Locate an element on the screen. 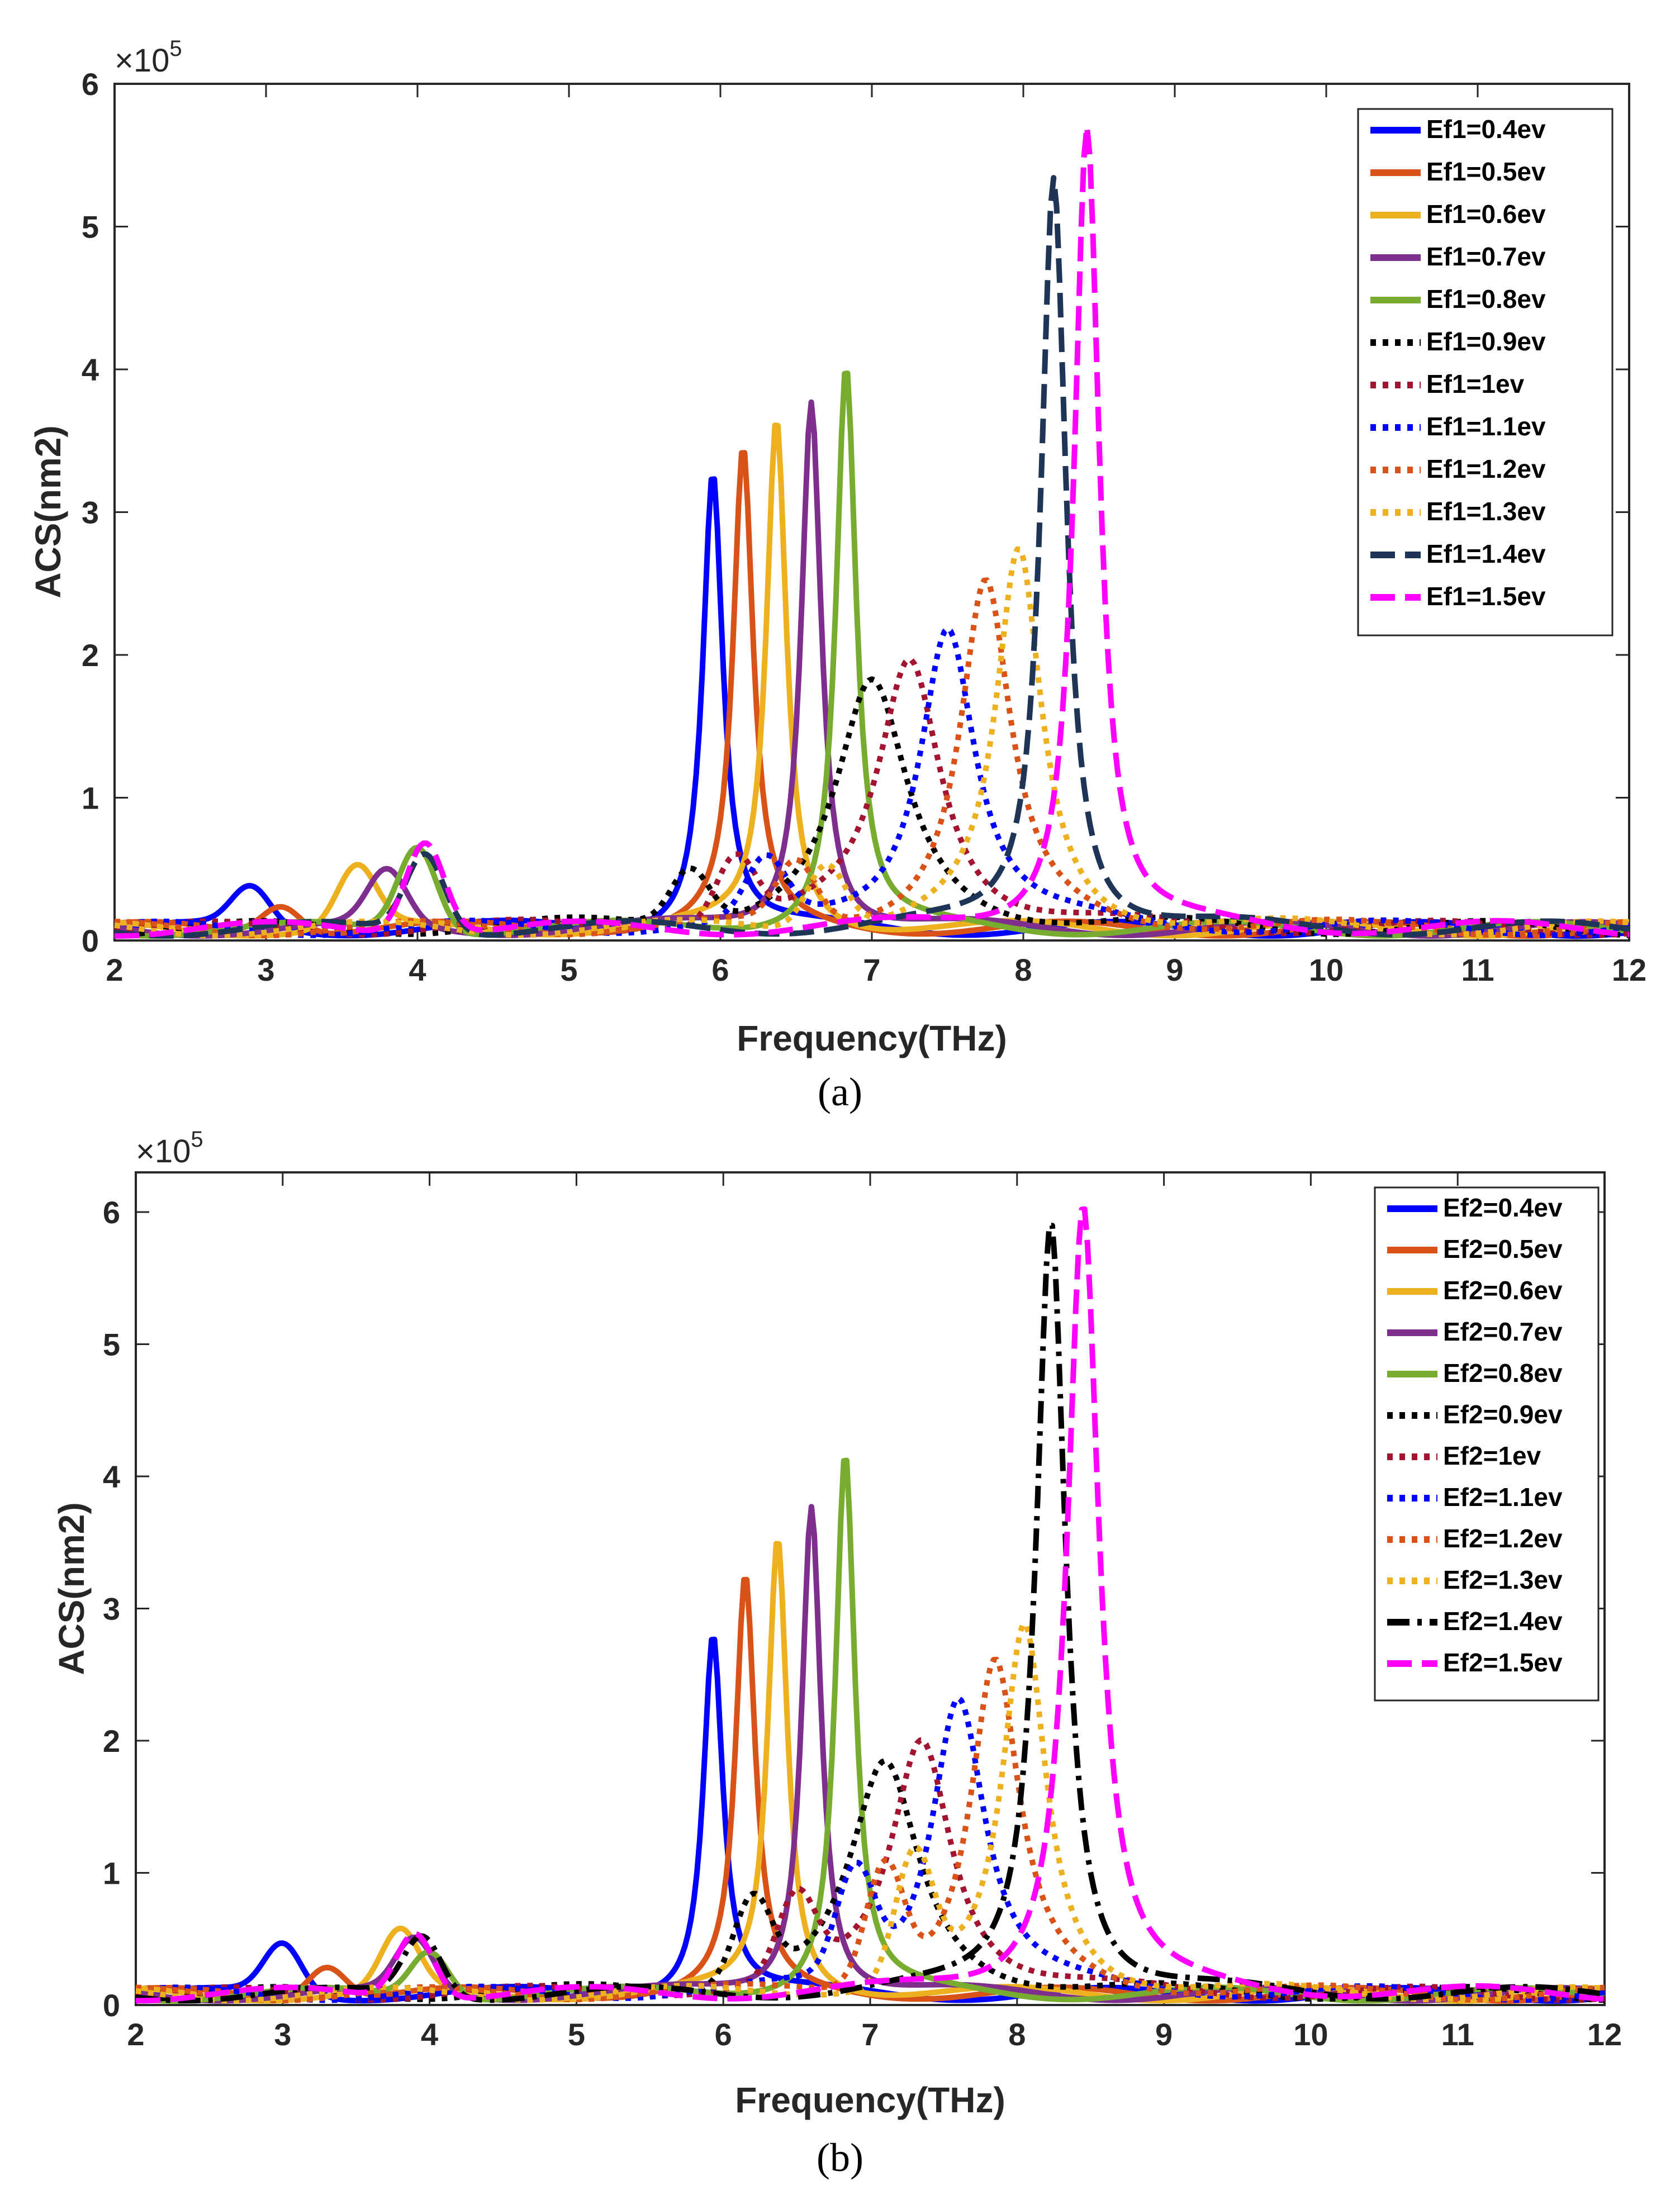  series-line-Ef1=1.2ev is located at coordinates (872, 758).